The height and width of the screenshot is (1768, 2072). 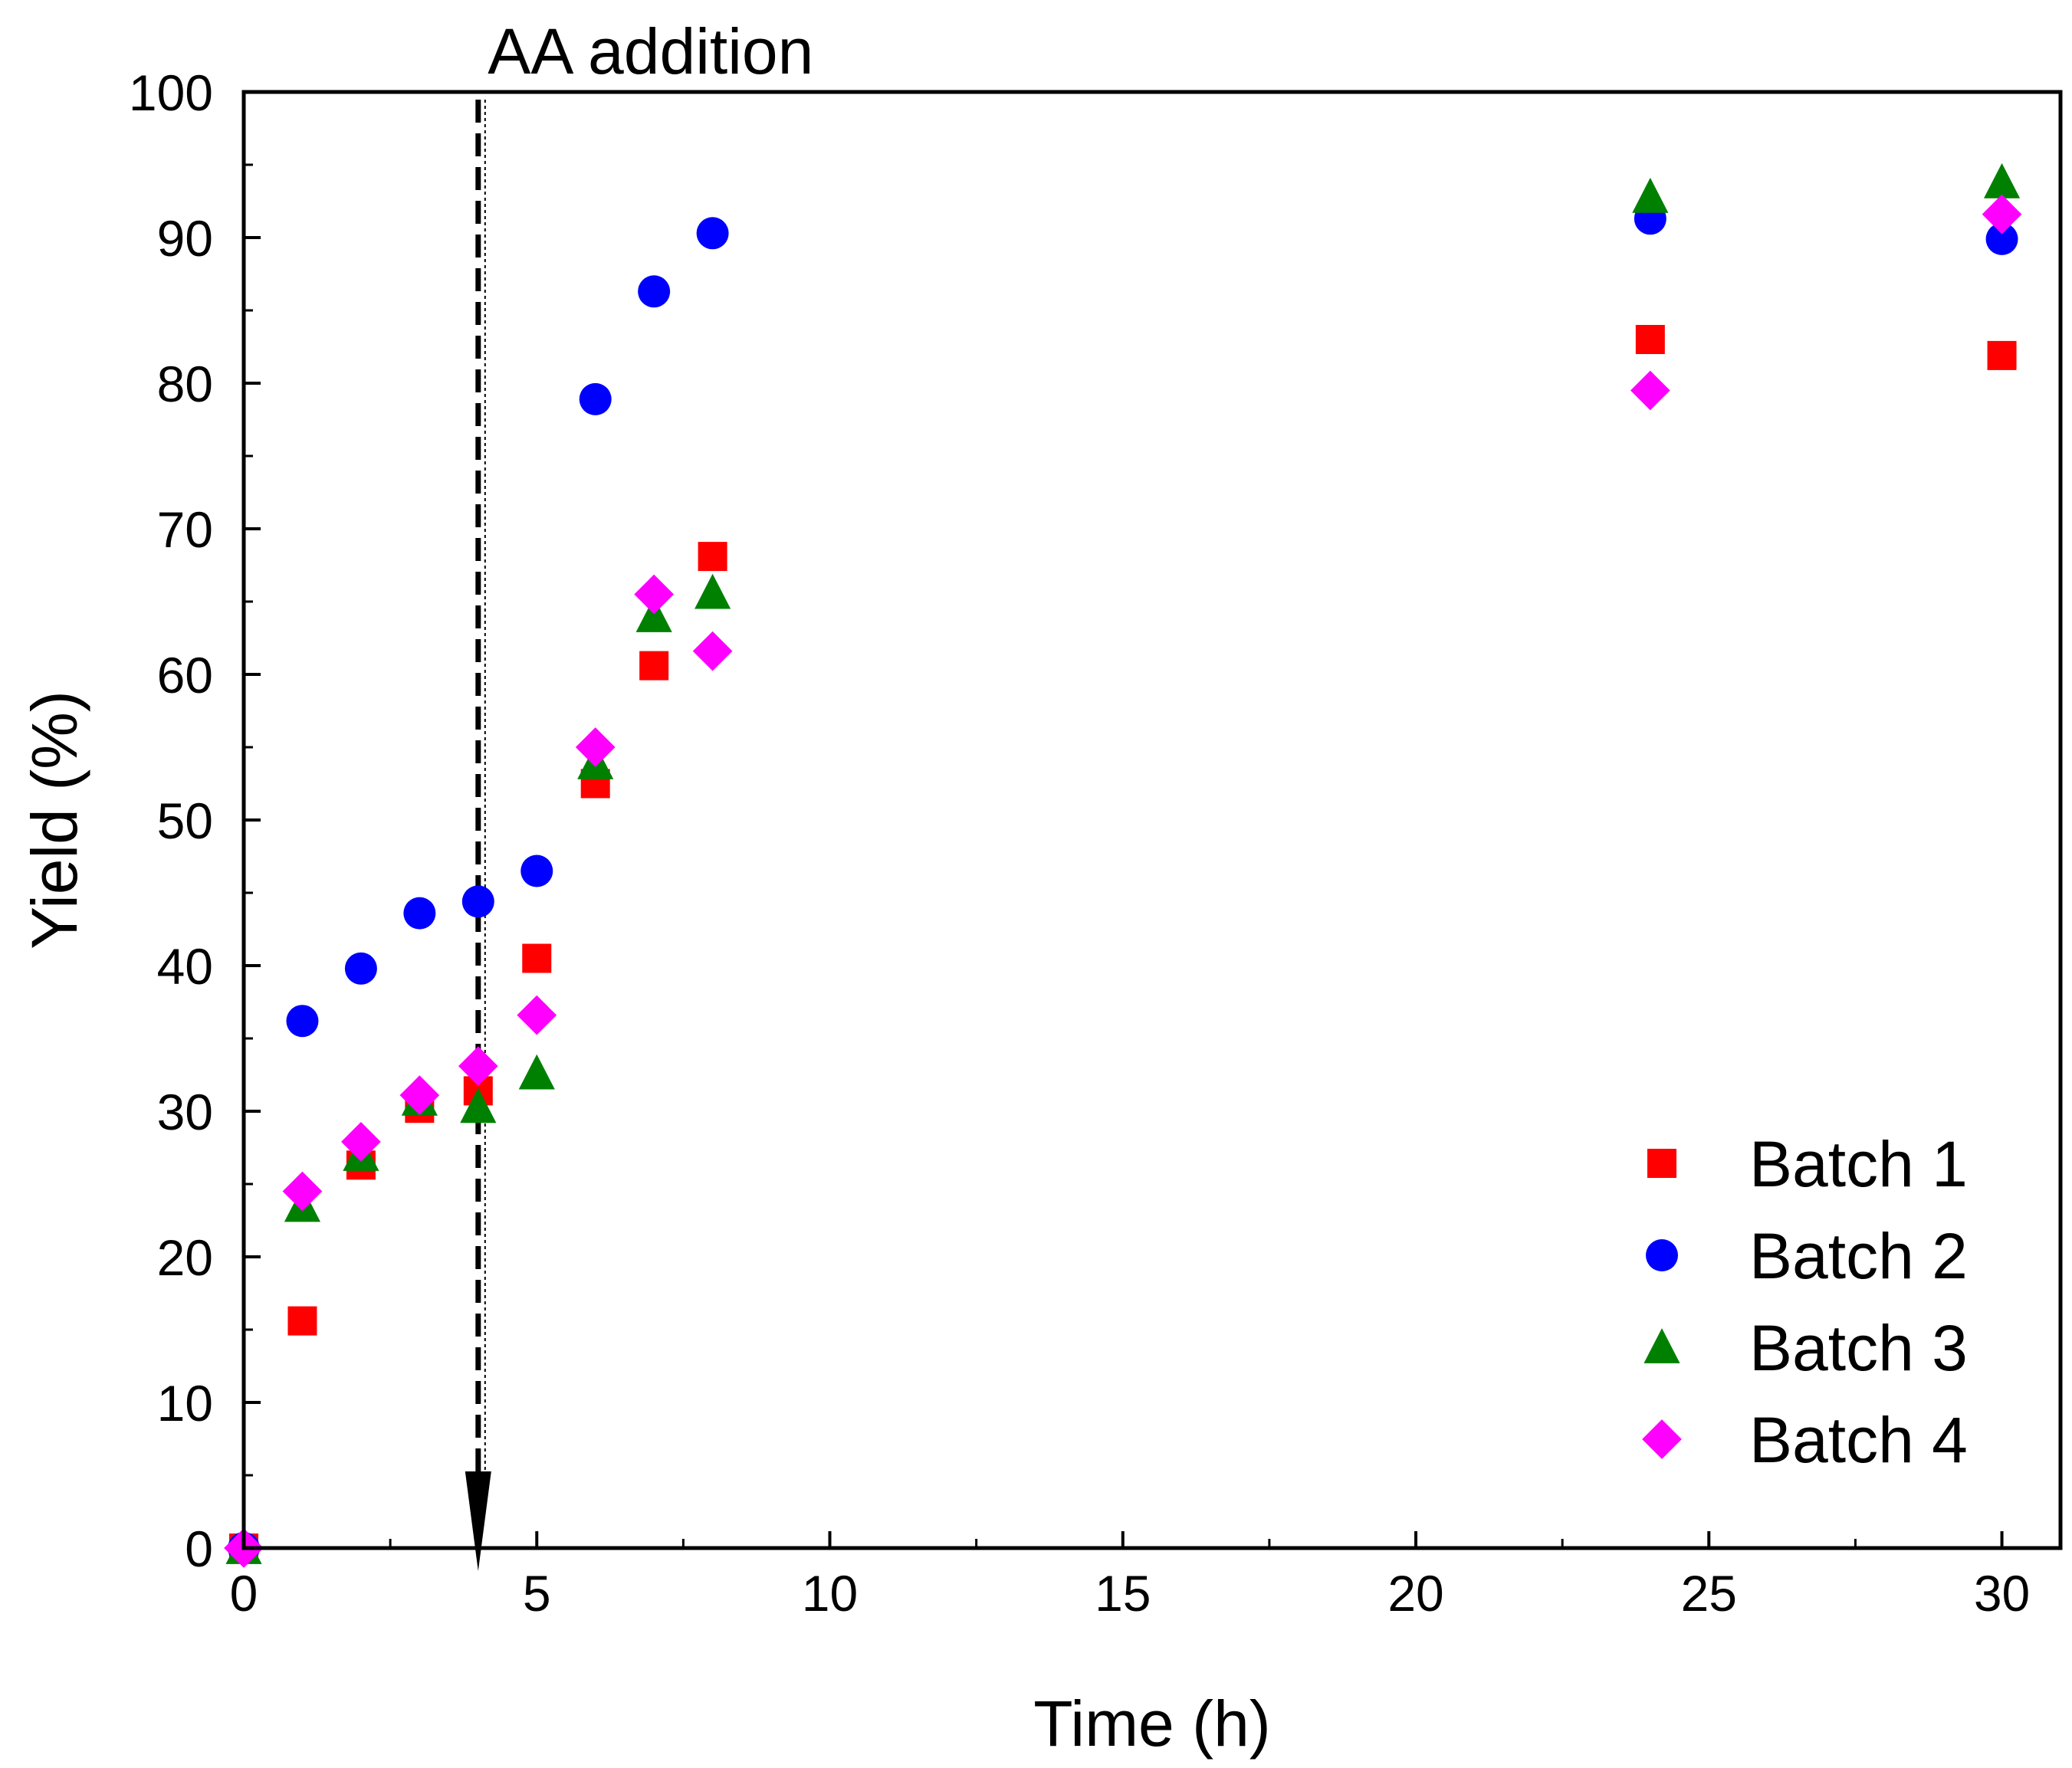 I want to click on y-tick-label: 10, so click(x=185, y=1403).